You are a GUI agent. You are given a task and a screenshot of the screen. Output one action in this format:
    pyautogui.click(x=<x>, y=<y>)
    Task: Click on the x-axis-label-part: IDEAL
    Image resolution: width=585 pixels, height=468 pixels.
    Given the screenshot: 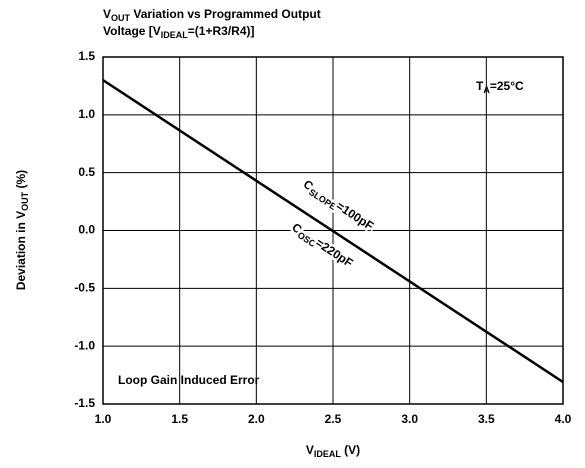 What is the action you would take?
    pyautogui.click(x=328, y=454)
    